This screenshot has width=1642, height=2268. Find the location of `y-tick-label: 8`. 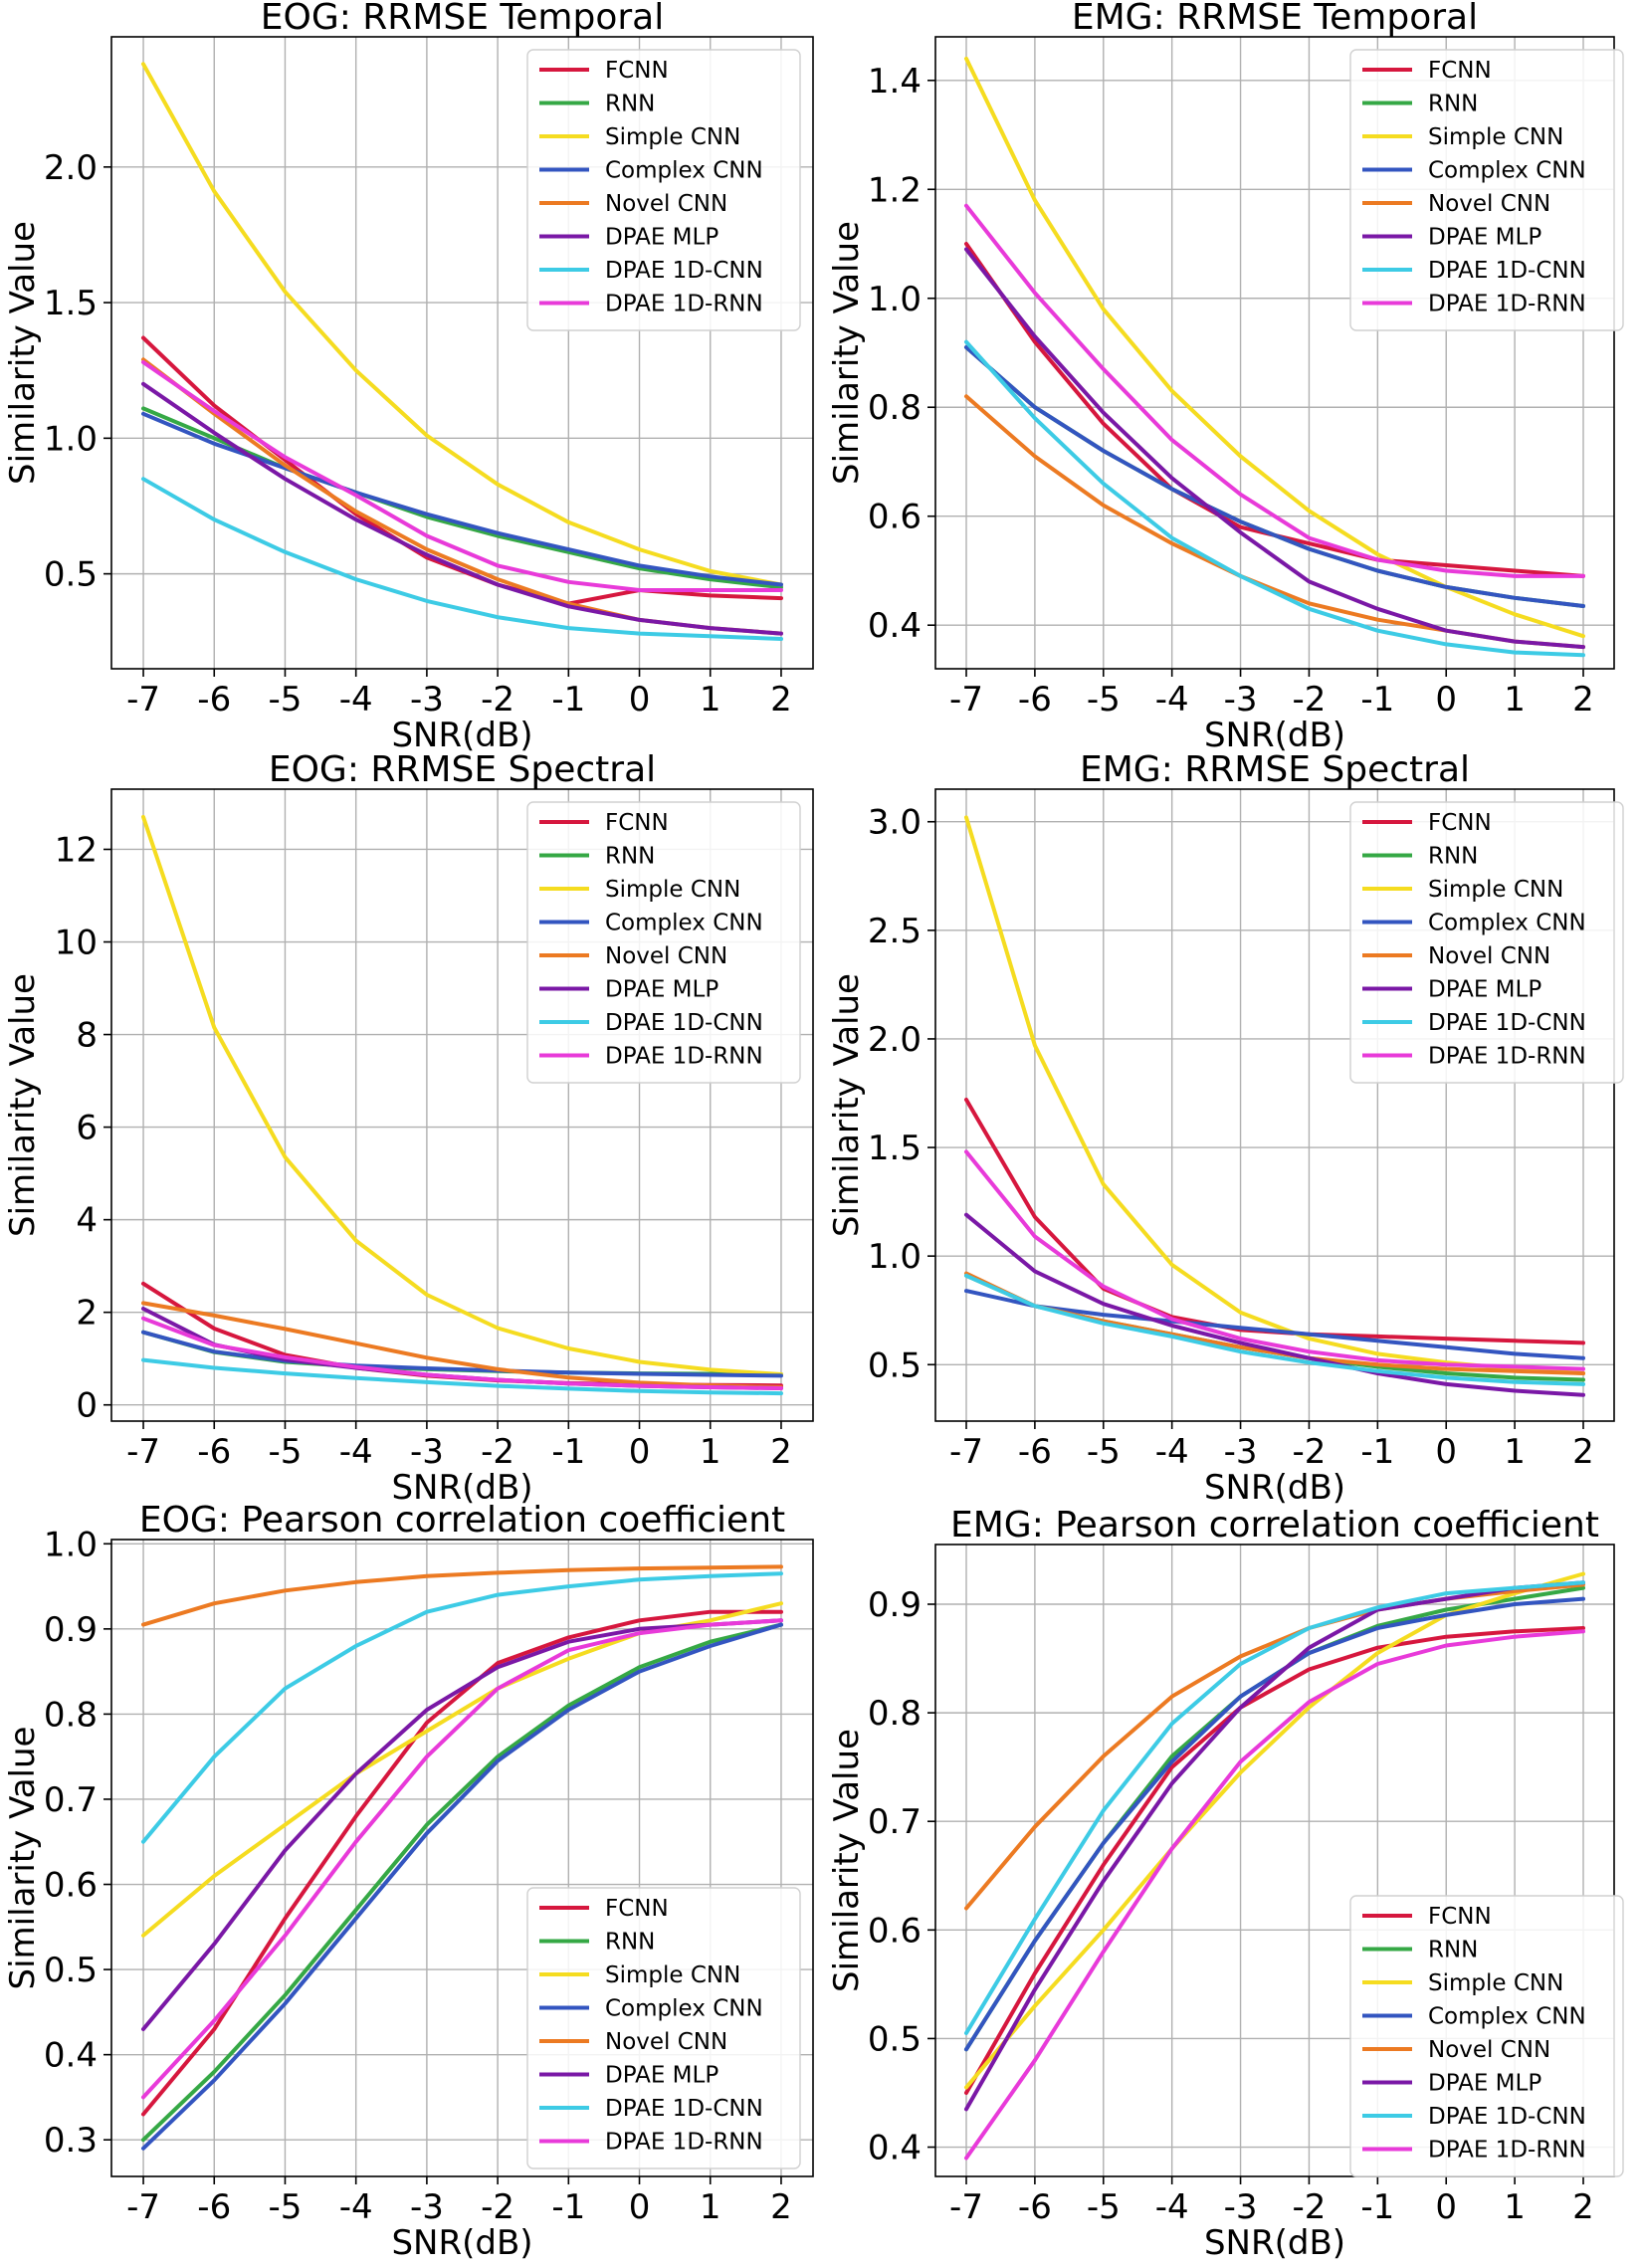

y-tick-label: 8 is located at coordinates (87, 1036).